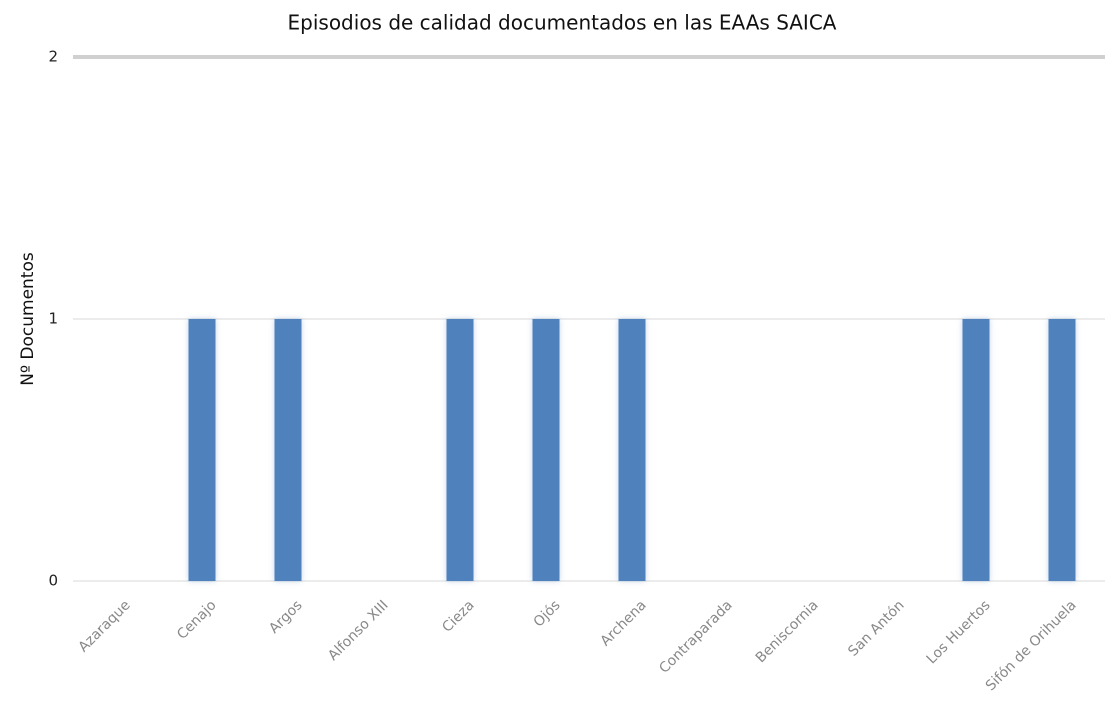 This screenshot has width=1105, height=719. What do you see at coordinates (876, 628) in the screenshot?
I see `x-tick-label: San Antón` at bounding box center [876, 628].